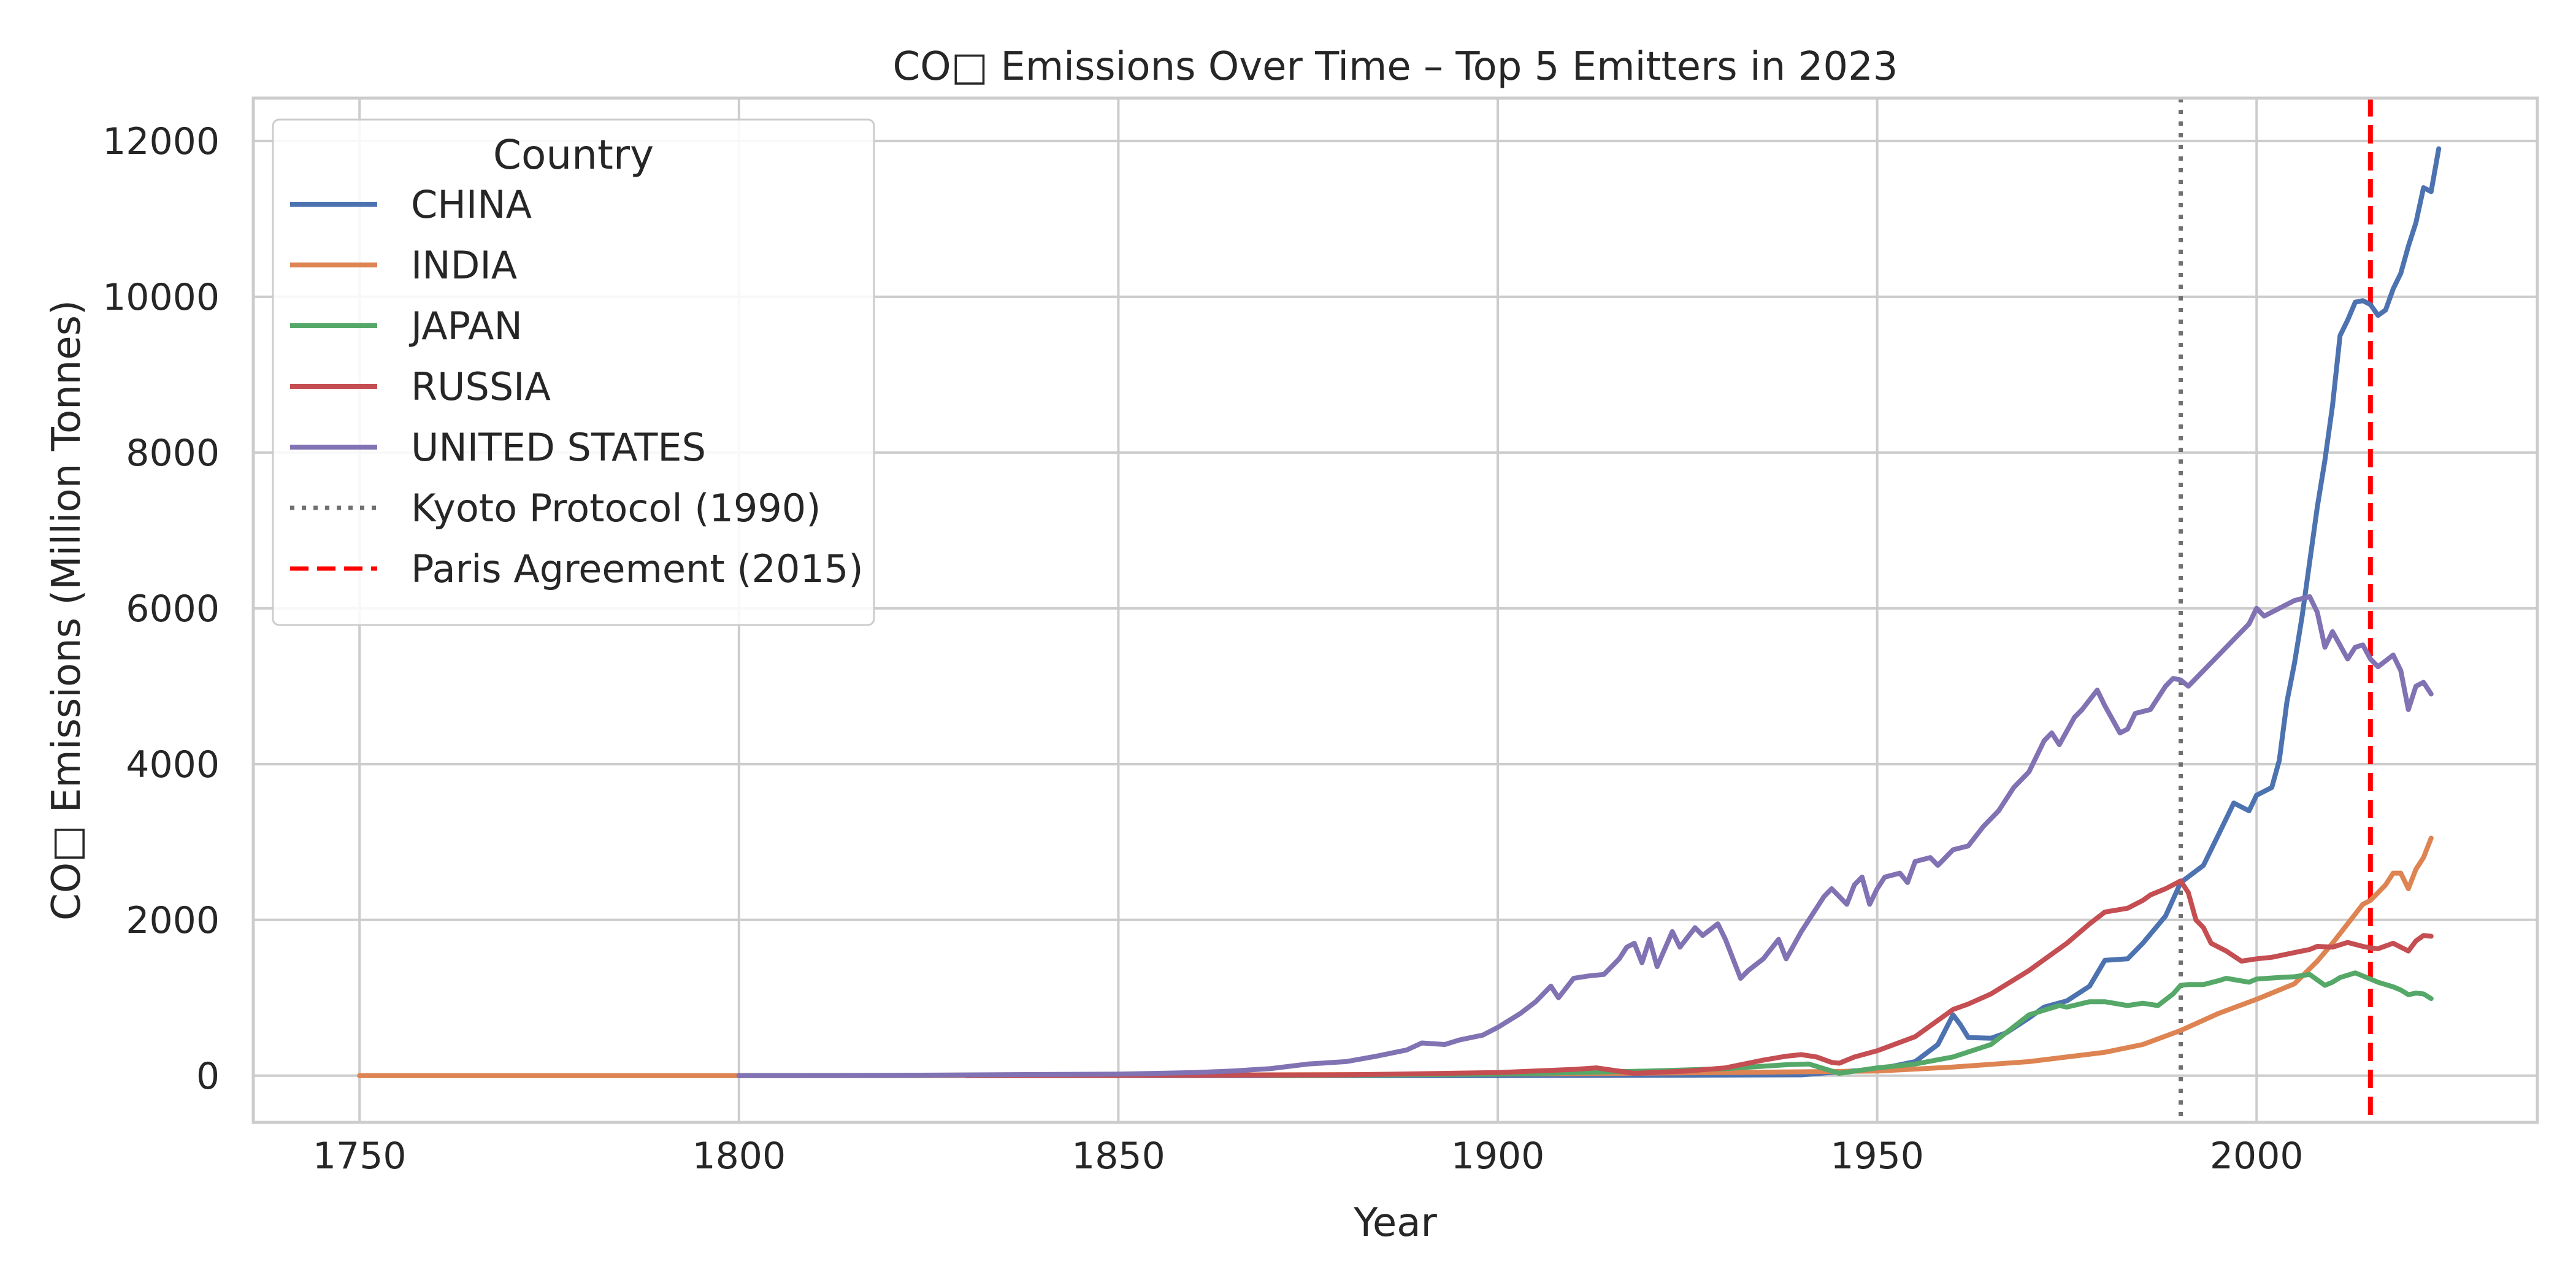 The height and width of the screenshot is (1288, 2576). I want to click on y-tick-label: 6000, so click(173, 609).